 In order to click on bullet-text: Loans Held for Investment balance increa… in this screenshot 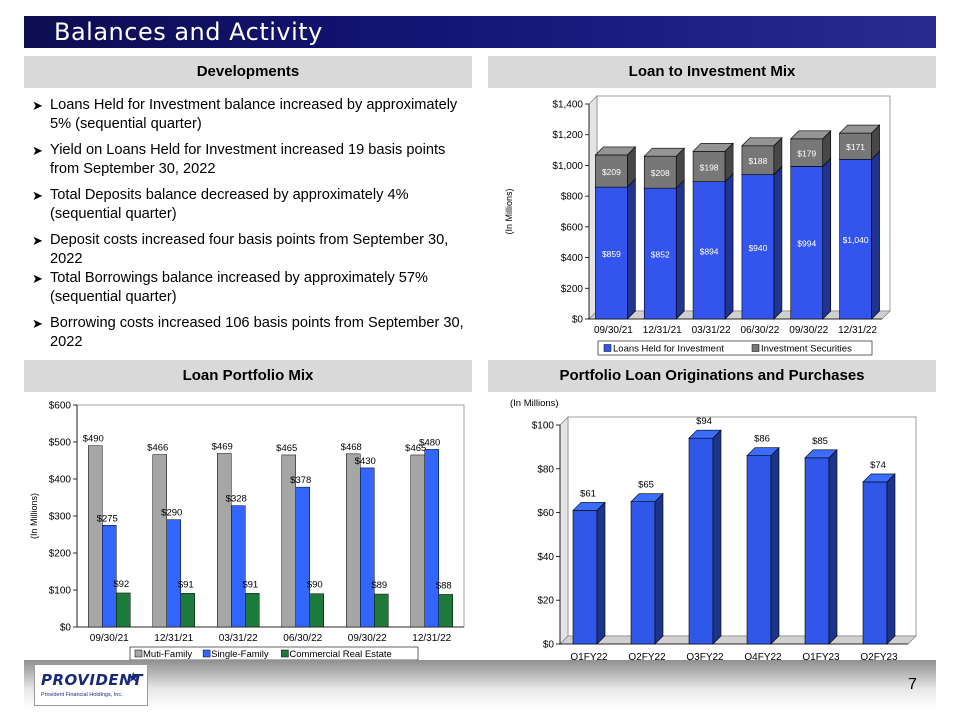, I will do `click(254, 114)`.